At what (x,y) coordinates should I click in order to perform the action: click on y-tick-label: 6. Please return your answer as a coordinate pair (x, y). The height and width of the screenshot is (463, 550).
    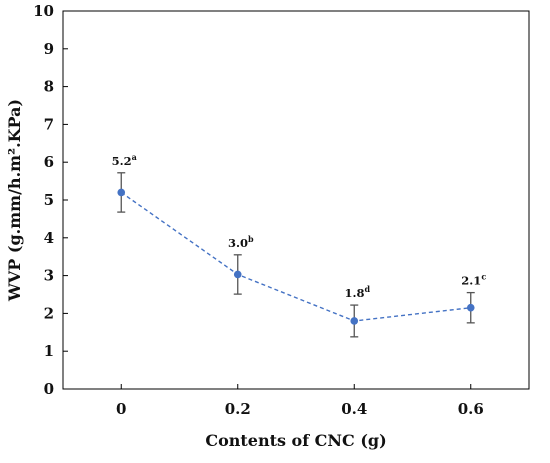
    Looking at the image, I should click on (49, 162).